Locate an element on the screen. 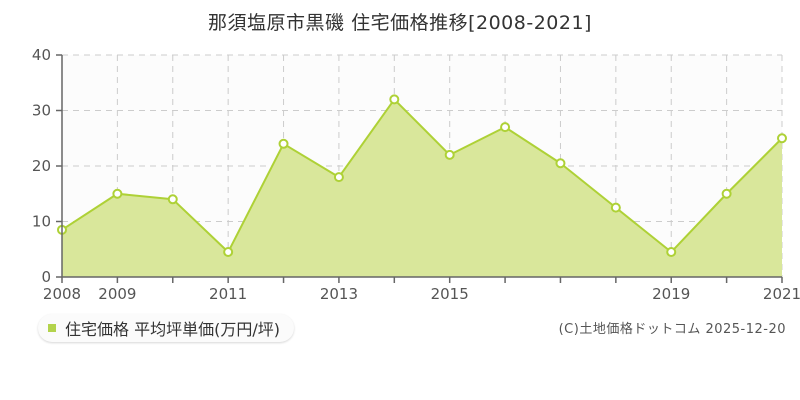 Image resolution: width=800 pixels, height=400 pixels. svg-text: 30 is located at coordinates (41, 111).